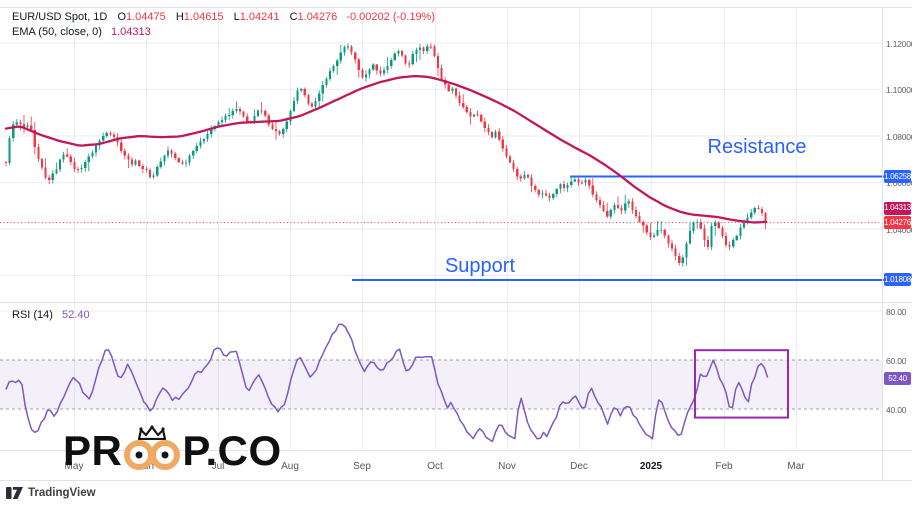 This screenshot has width=912, height=513. I want to click on resistance-label: Resistance, so click(757, 147).